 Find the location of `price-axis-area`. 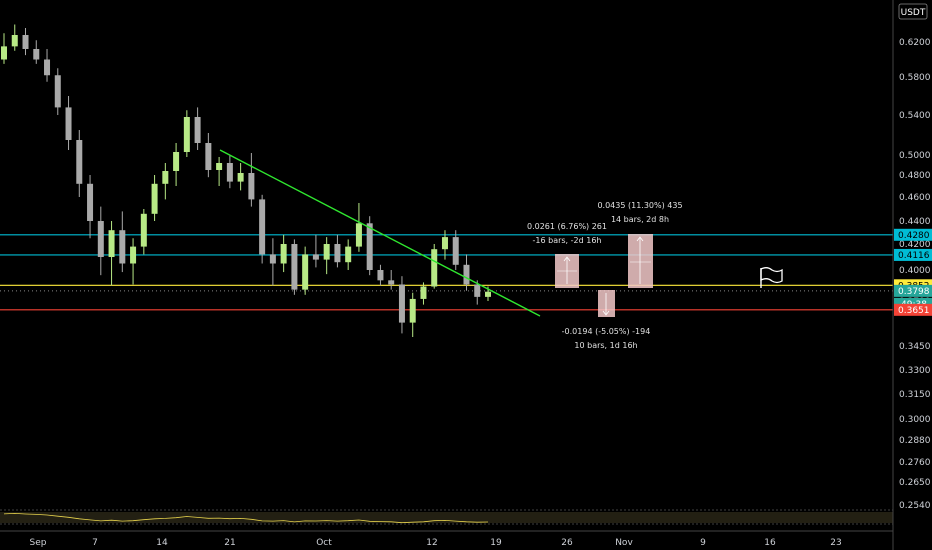

price-axis-area is located at coordinates (912, 275).